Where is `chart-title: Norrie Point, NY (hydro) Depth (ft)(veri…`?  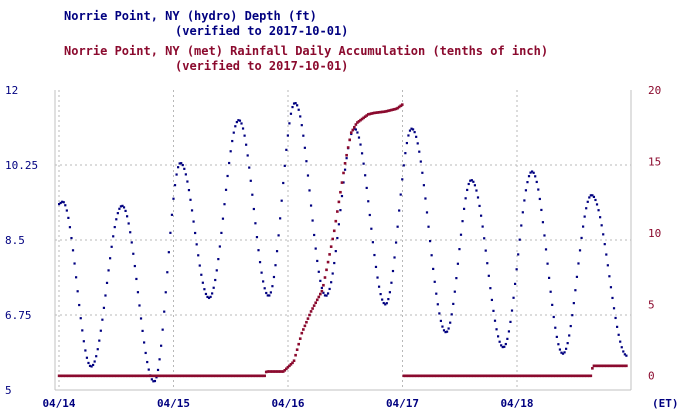
chart-title: Norrie Point, NY (hydro) Depth (ft)(veri… is located at coordinates (306, 41).